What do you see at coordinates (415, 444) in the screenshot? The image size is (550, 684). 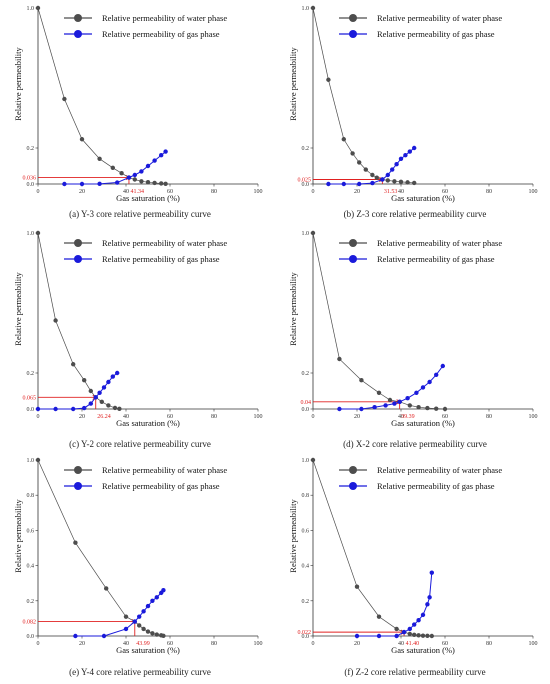 I see `panel-caption: (d) X-2 core relative permeability curve` at bounding box center [415, 444].